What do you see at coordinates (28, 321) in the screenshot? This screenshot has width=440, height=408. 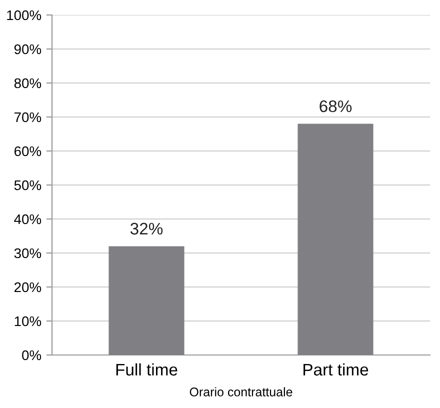 I see `y-tick-label: 10%` at bounding box center [28, 321].